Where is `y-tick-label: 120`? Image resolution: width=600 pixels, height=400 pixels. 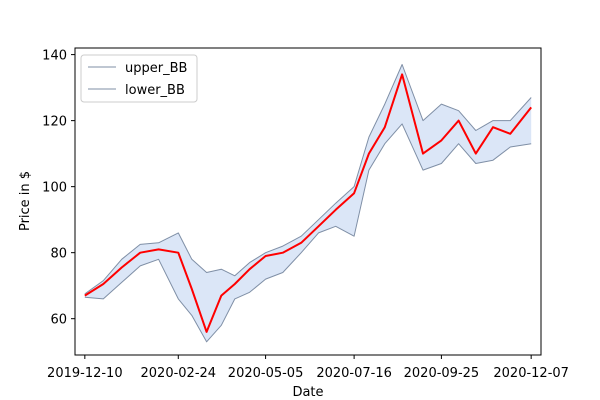
y-tick-label: 120 is located at coordinates (54, 122).